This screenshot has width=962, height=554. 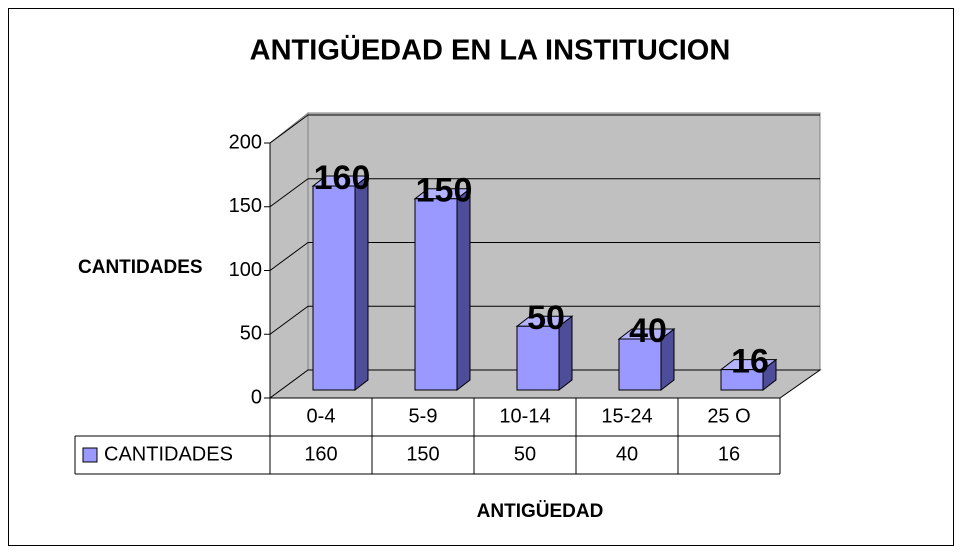 I want to click on x-tick-label: 10-14, so click(x=524, y=416).